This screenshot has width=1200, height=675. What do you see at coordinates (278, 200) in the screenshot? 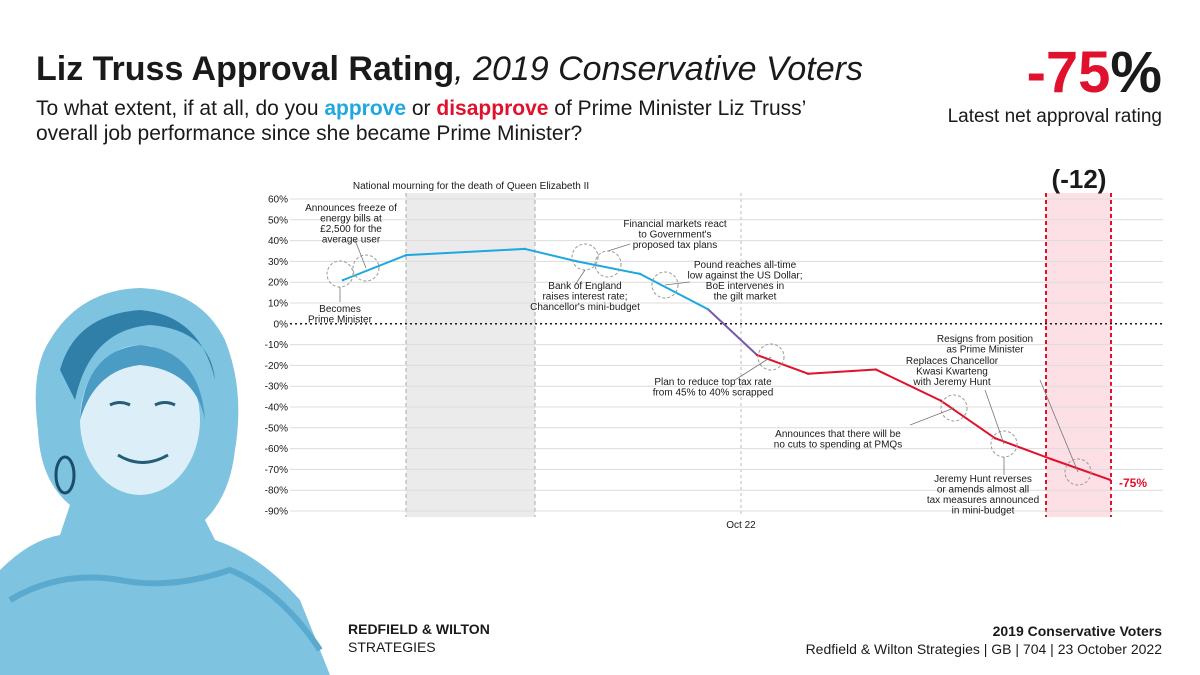
I see `y-tick-label: 60%` at bounding box center [278, 200].